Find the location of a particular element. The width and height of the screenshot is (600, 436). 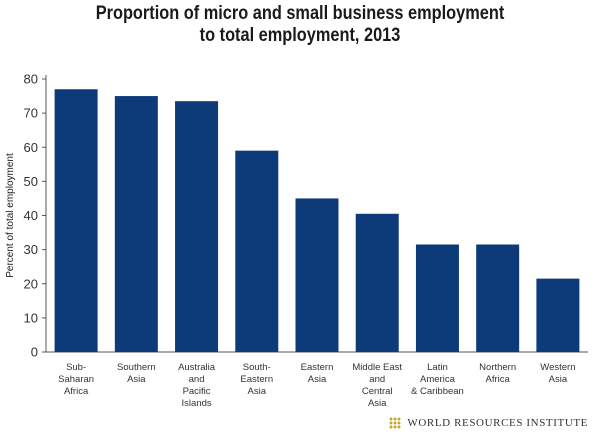

x-category-label: Northern Africa is located at coordinates (497, 373).